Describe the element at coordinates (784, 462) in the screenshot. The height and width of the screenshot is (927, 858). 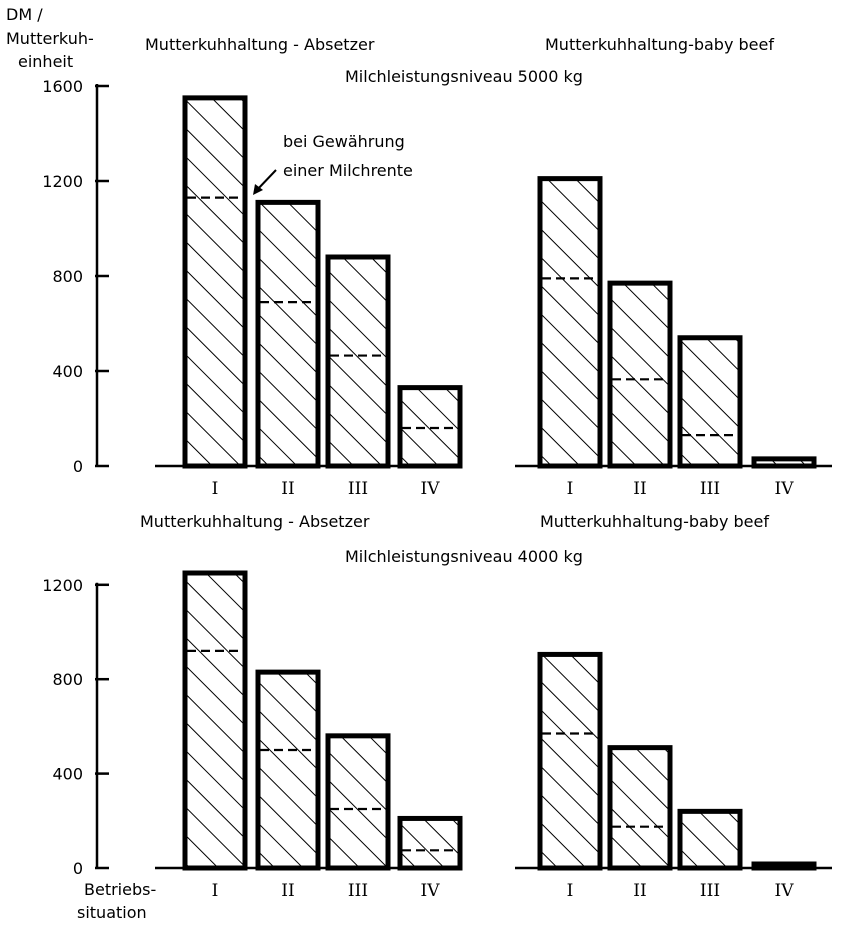
I see `bar-top-right-IV` at that location.